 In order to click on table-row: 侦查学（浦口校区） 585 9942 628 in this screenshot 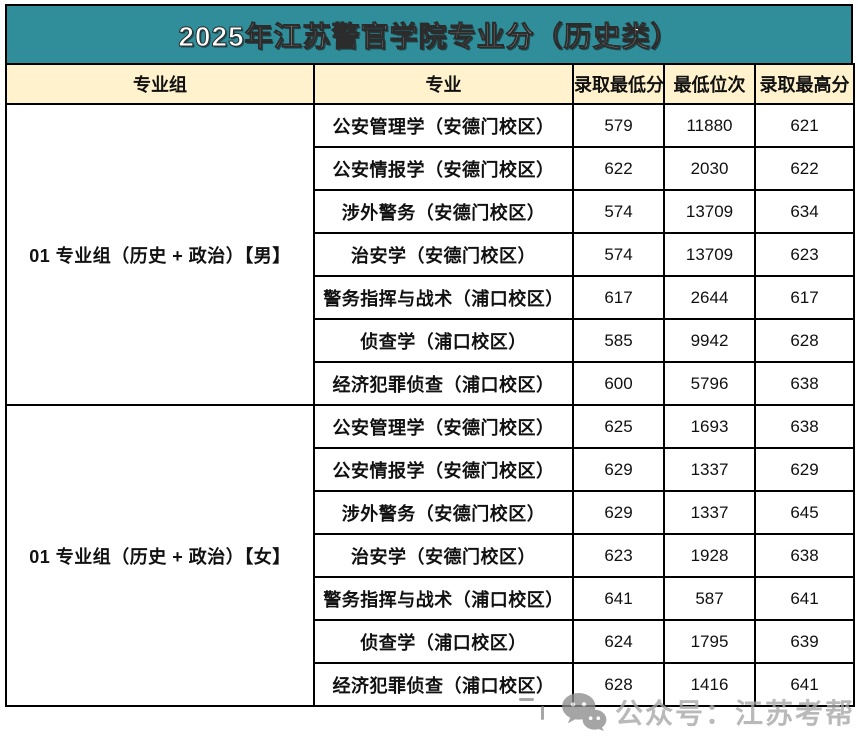, I will do `click(430, 340)`.